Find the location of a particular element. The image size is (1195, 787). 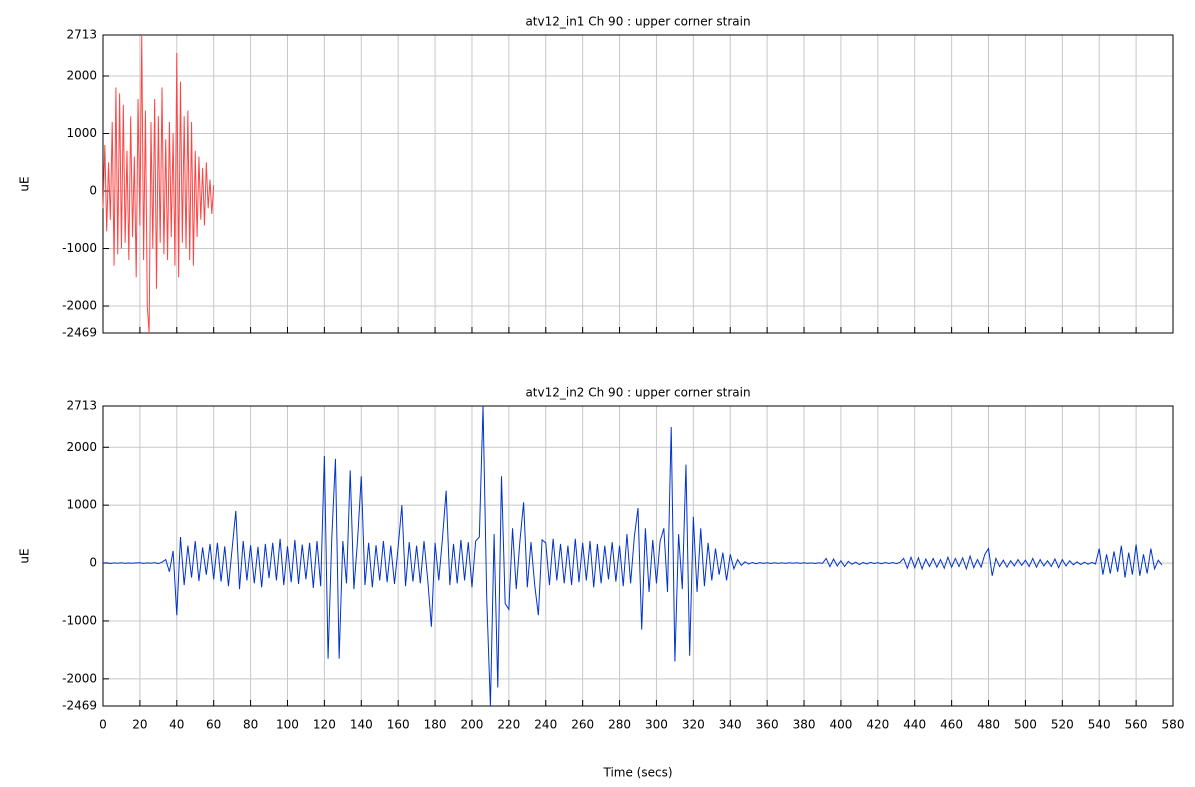

x-tick-label: 460 is located at coordinates (951, 725).